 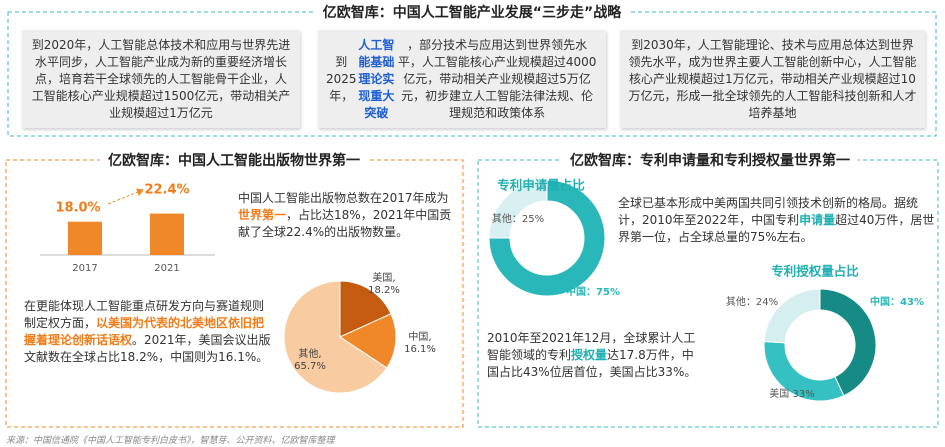 I want to click on text-run: 2010年至2021年12月，全球累计人工智能领域的专利, so click(x=591, y=346).